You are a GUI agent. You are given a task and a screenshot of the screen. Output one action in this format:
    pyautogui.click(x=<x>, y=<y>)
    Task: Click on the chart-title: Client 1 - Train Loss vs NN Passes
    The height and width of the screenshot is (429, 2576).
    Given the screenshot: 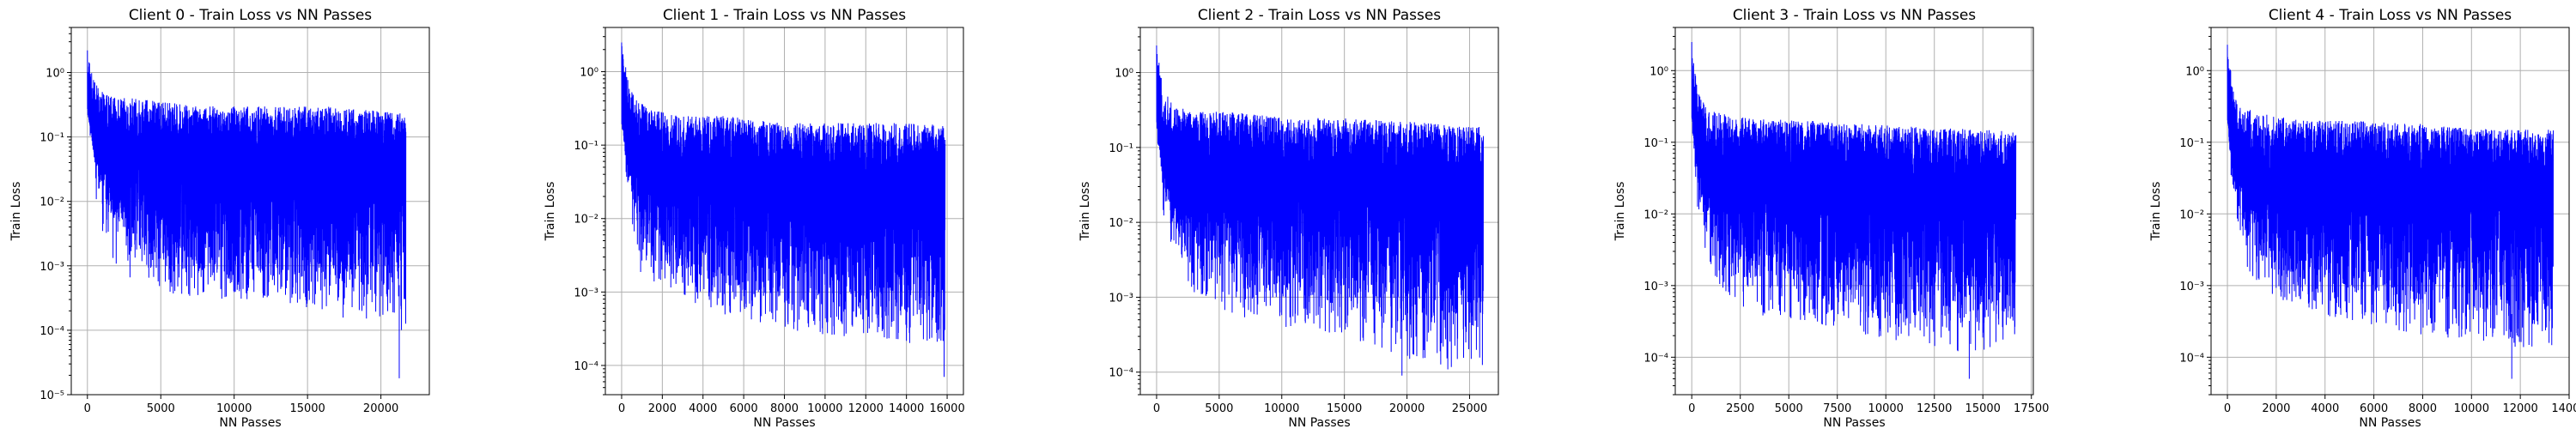 What is the action you would take?
    pyautogui.click(x=784, y=15)
    